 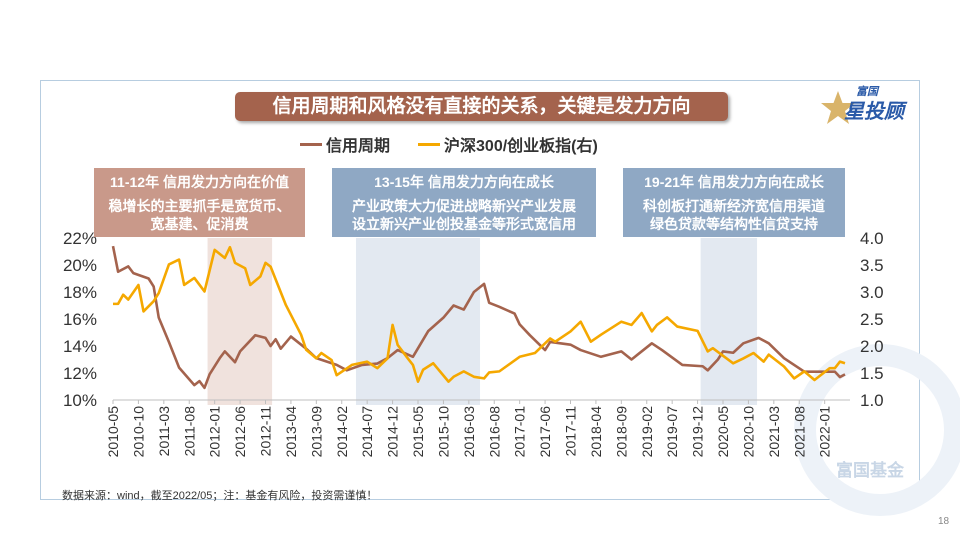 I want to click on y-left-tick-label: 14%, so click(x=80, y=346).